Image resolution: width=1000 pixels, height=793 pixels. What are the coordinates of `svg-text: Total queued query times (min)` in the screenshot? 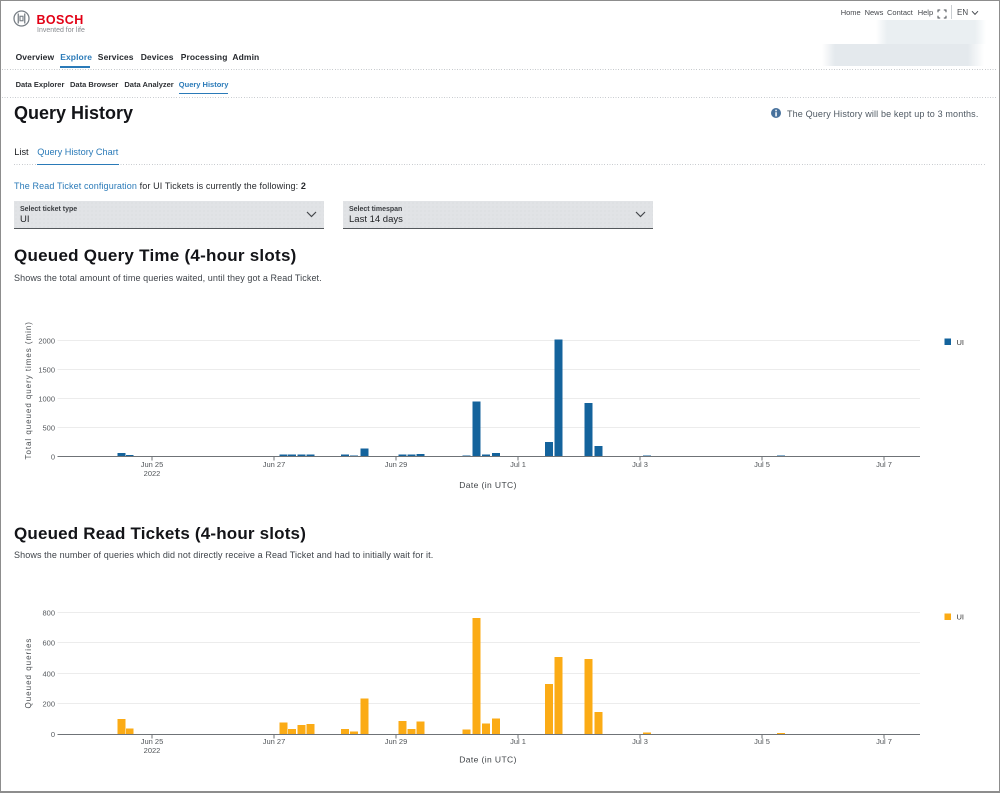 It's located at (28, 390).